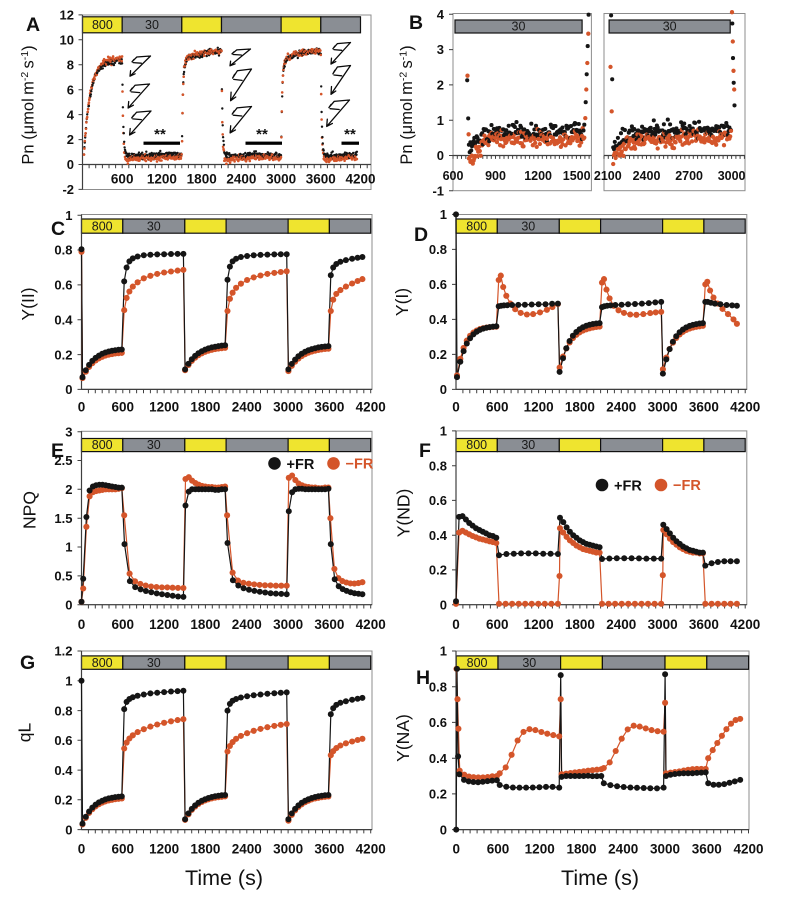 Image resolution: width=800 pixels, height=897 pixels. Describe the element at coordinates (25, 733) in the screenshot. I see `svg-text: qL` at that location.